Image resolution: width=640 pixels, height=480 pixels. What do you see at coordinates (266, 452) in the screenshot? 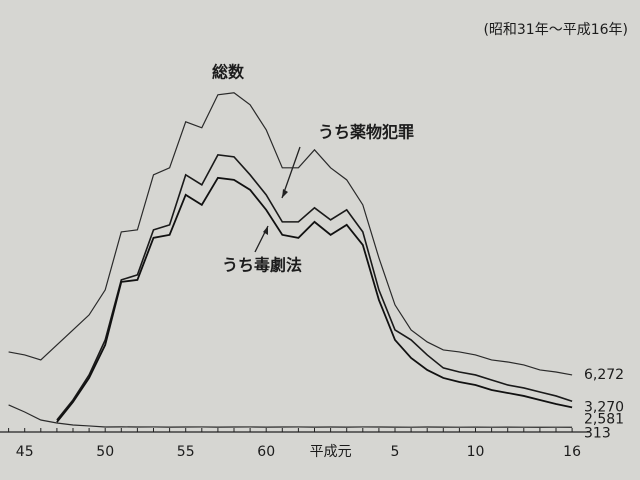
I see `x-tick-label: 60` at bounding box center [266, 452].